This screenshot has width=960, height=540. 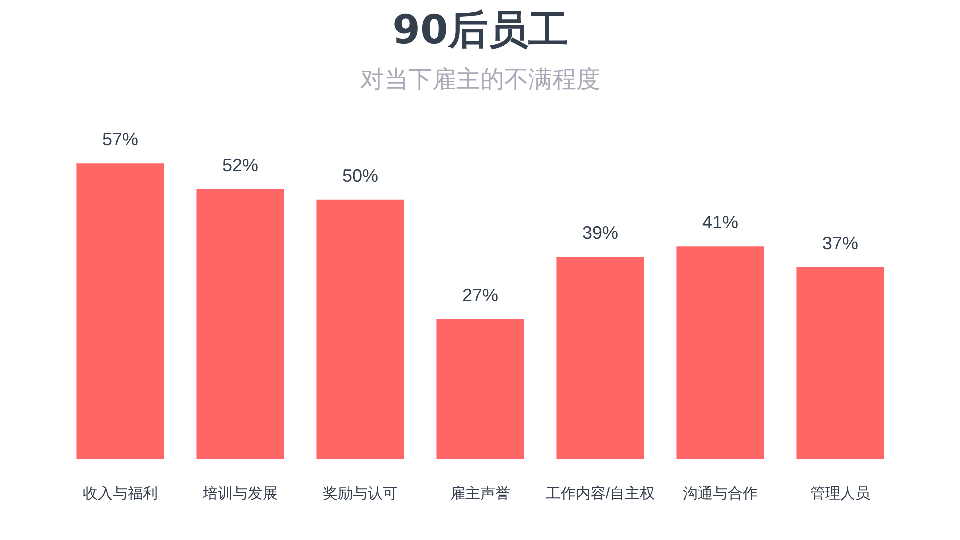 What do you see at coordinates (120, 140) in the screenshot?
I see `data-label: 57%` at bounding box center [120, 140].